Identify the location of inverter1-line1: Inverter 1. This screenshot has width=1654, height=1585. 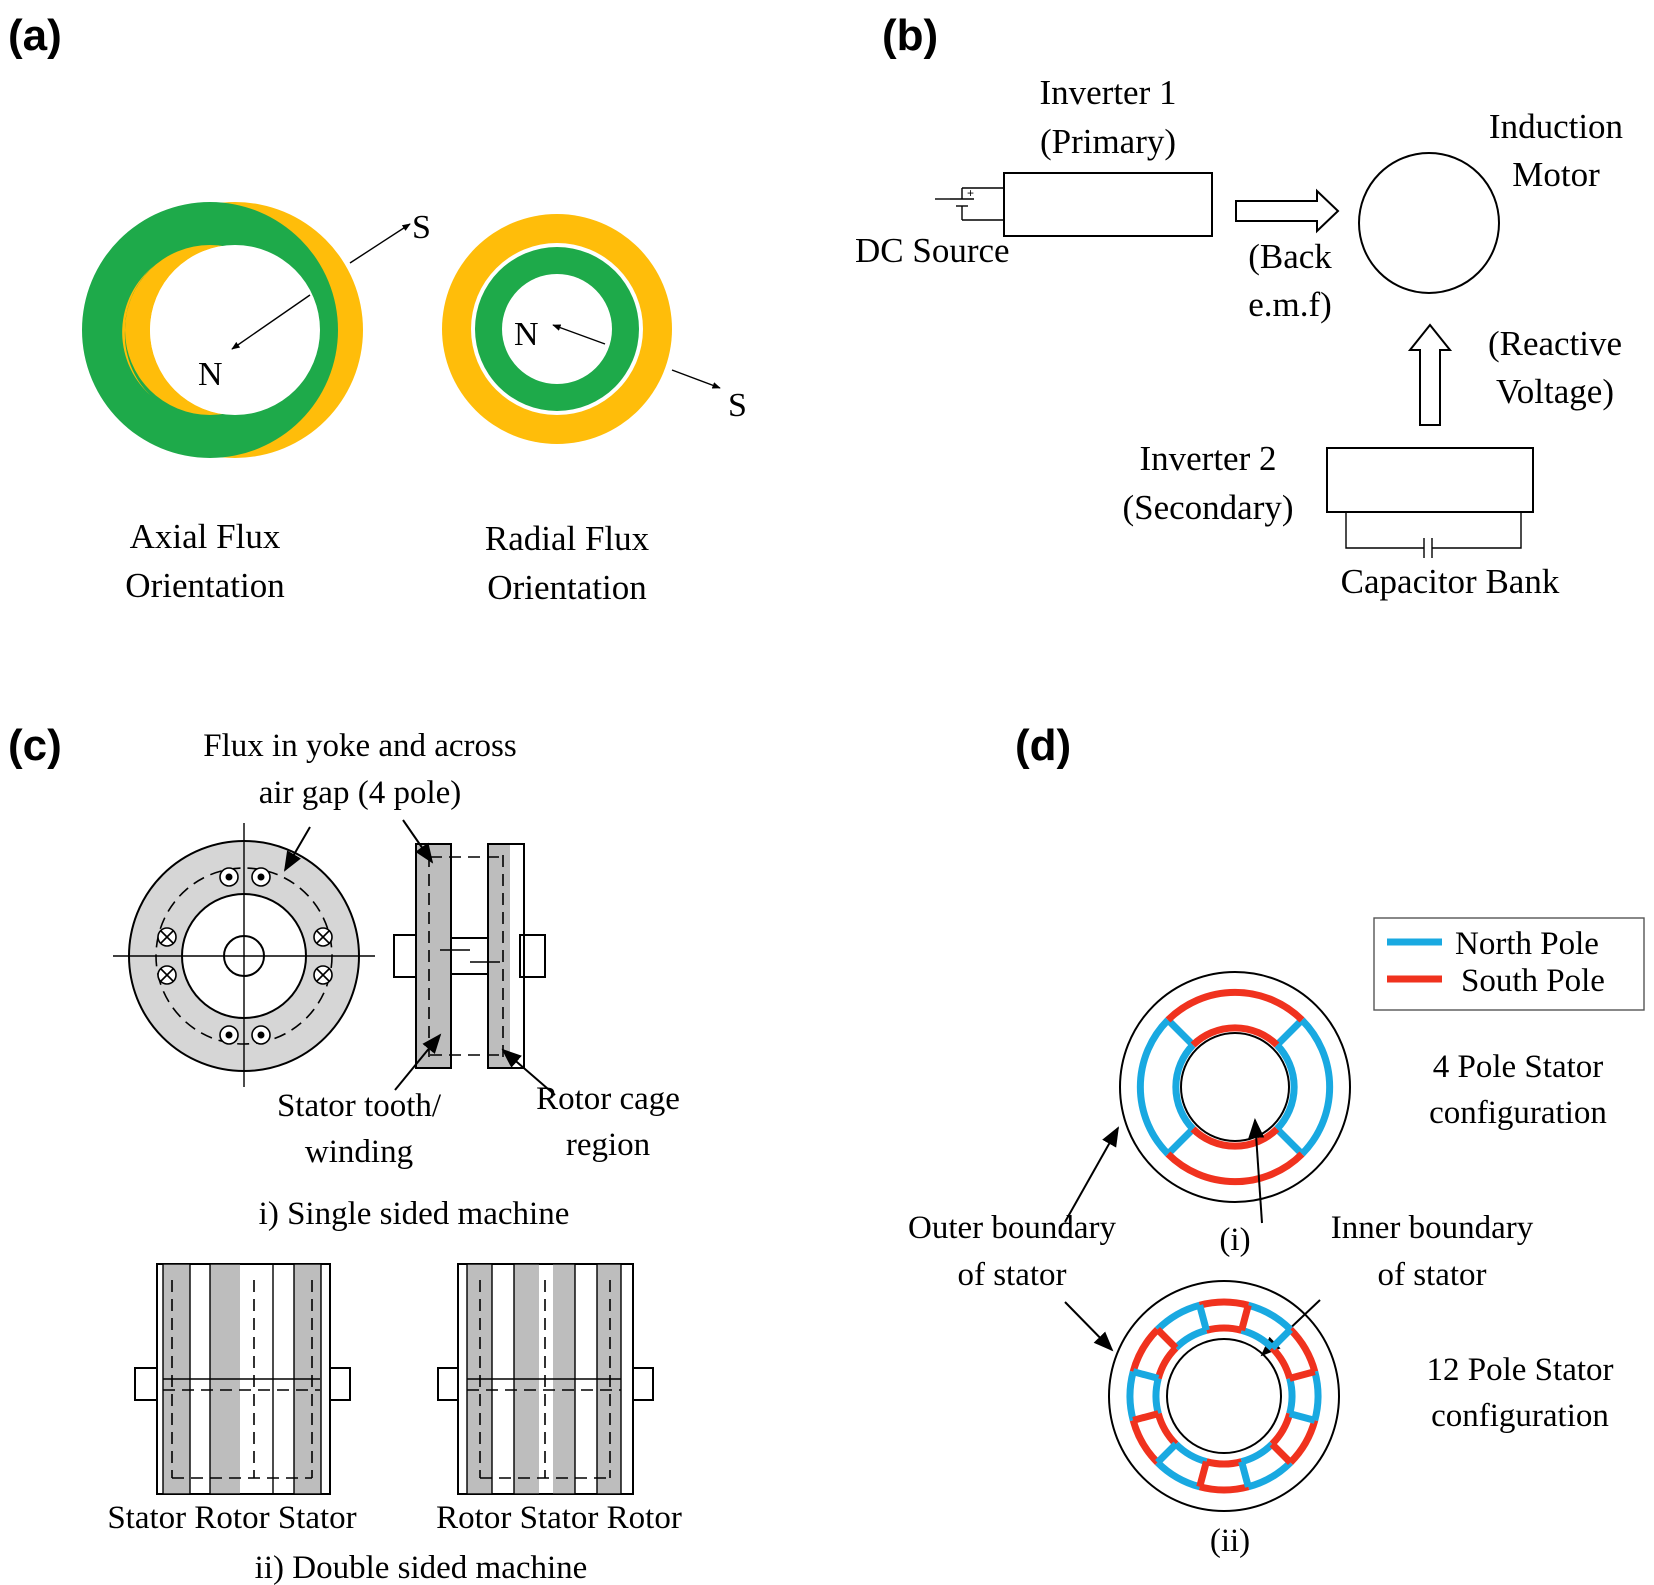
(1107, 92).